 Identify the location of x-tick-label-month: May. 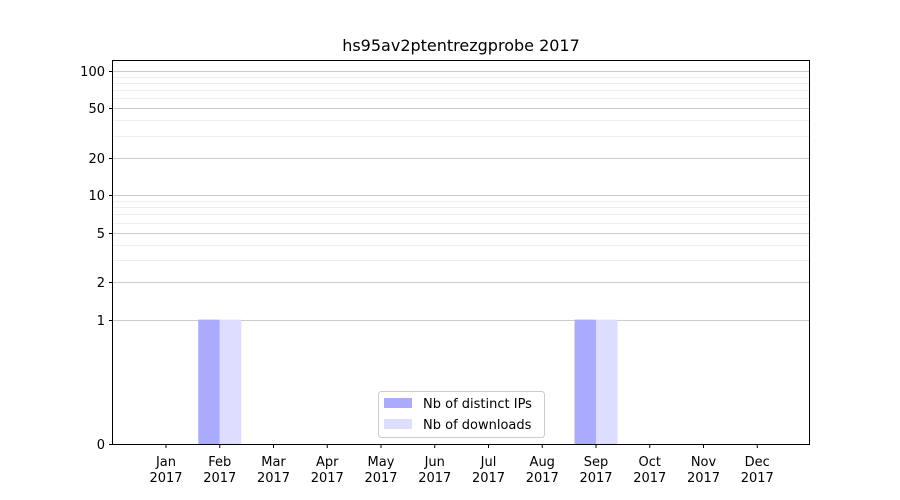
(381, 462).